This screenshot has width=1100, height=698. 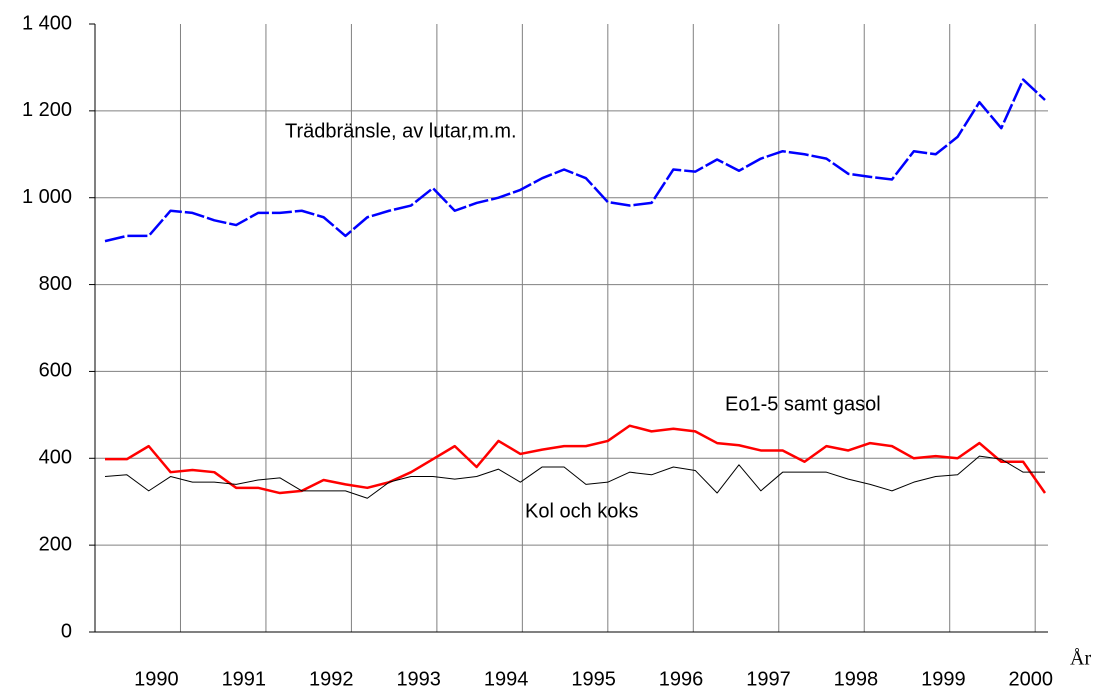 I want to click on x-tick-label: 1999, so click(x=943, y=679).